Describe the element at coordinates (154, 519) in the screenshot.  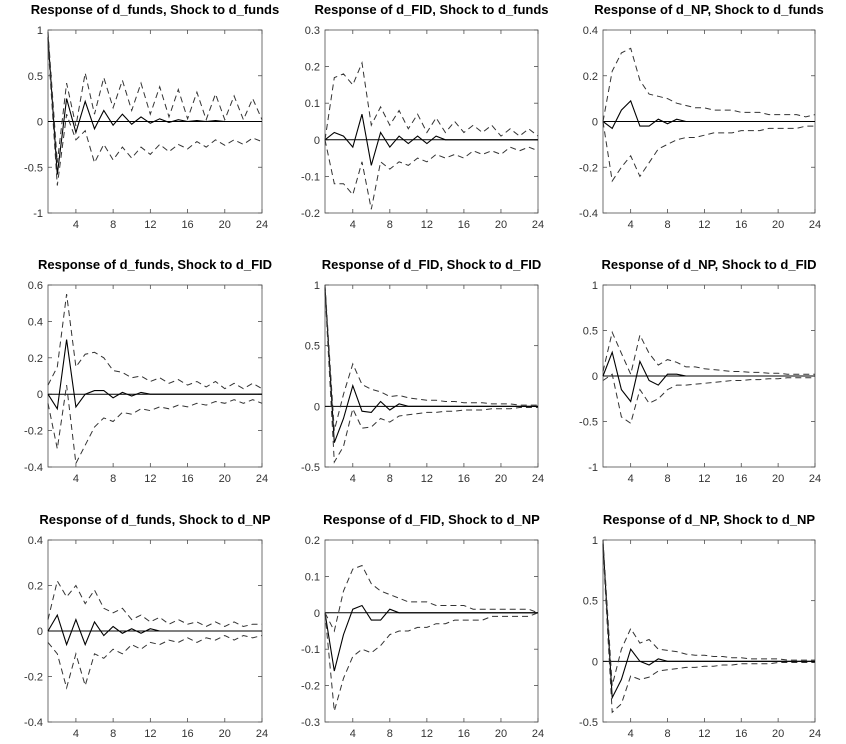
I see `chart-title: Response of d_funds, Shock to d_NP` at that location.